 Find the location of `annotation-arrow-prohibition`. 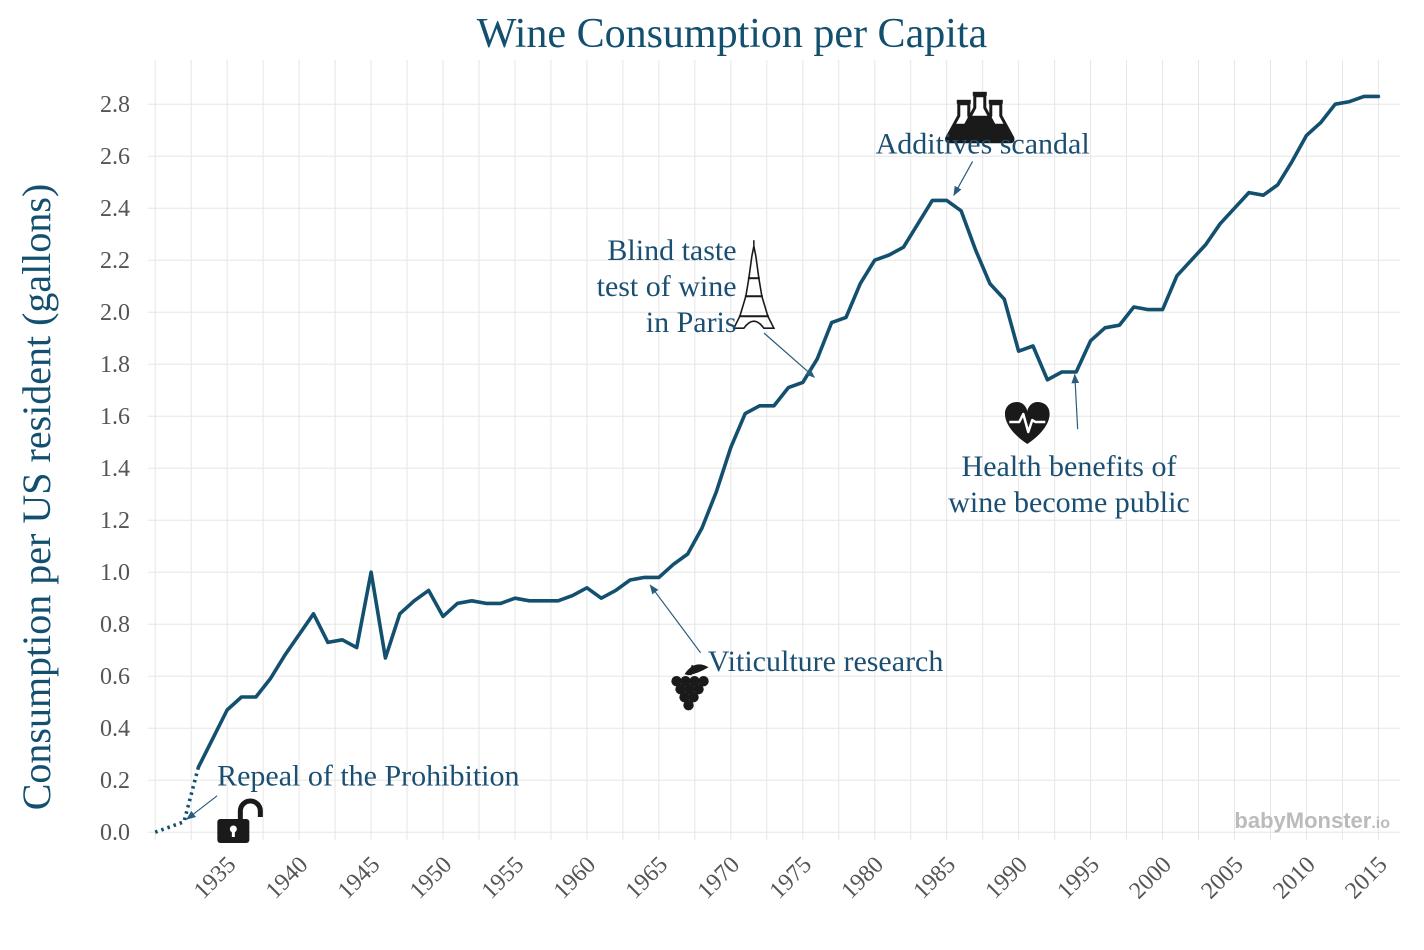

annotation-arrow-prohibition is located at coordinates (202, 807).